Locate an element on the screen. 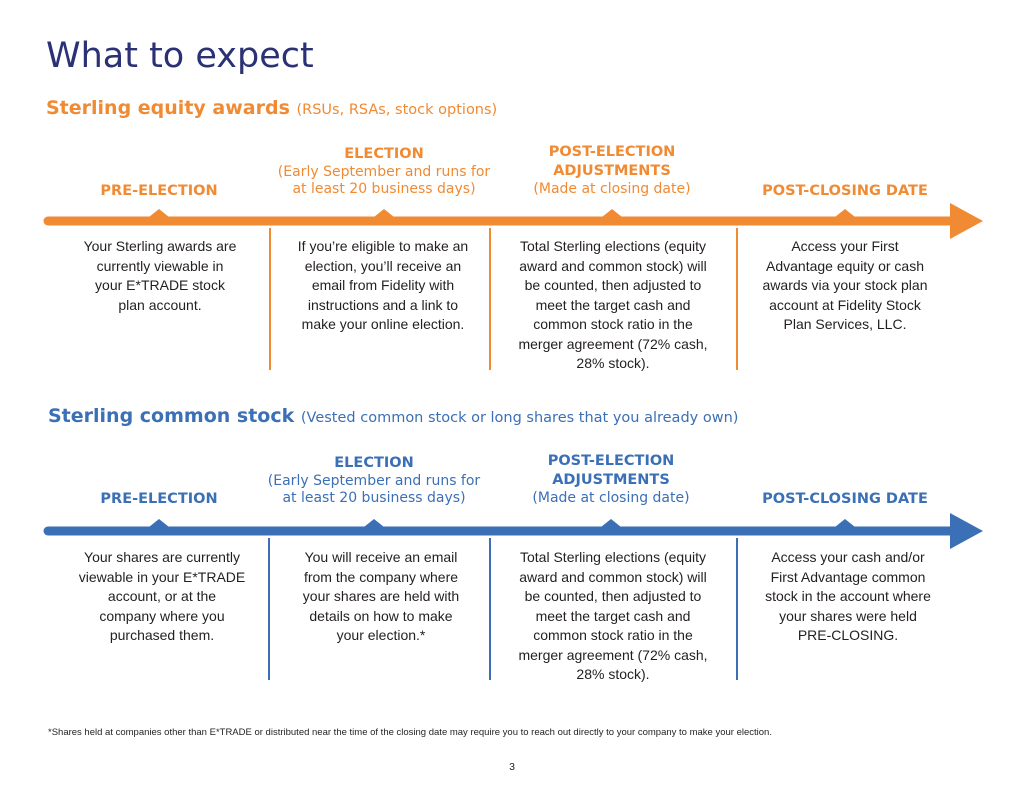 This screenshot has height=791, width=1024. page-title: What to expect is located at coordinates (180, 56).